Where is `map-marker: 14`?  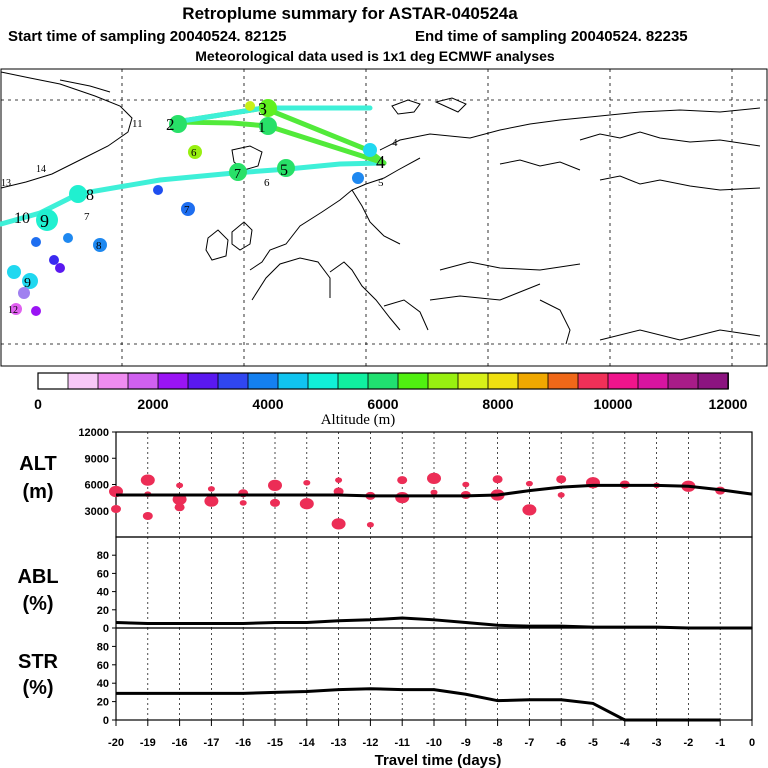
map-marker: 14 is located at coordinates (41, 169).